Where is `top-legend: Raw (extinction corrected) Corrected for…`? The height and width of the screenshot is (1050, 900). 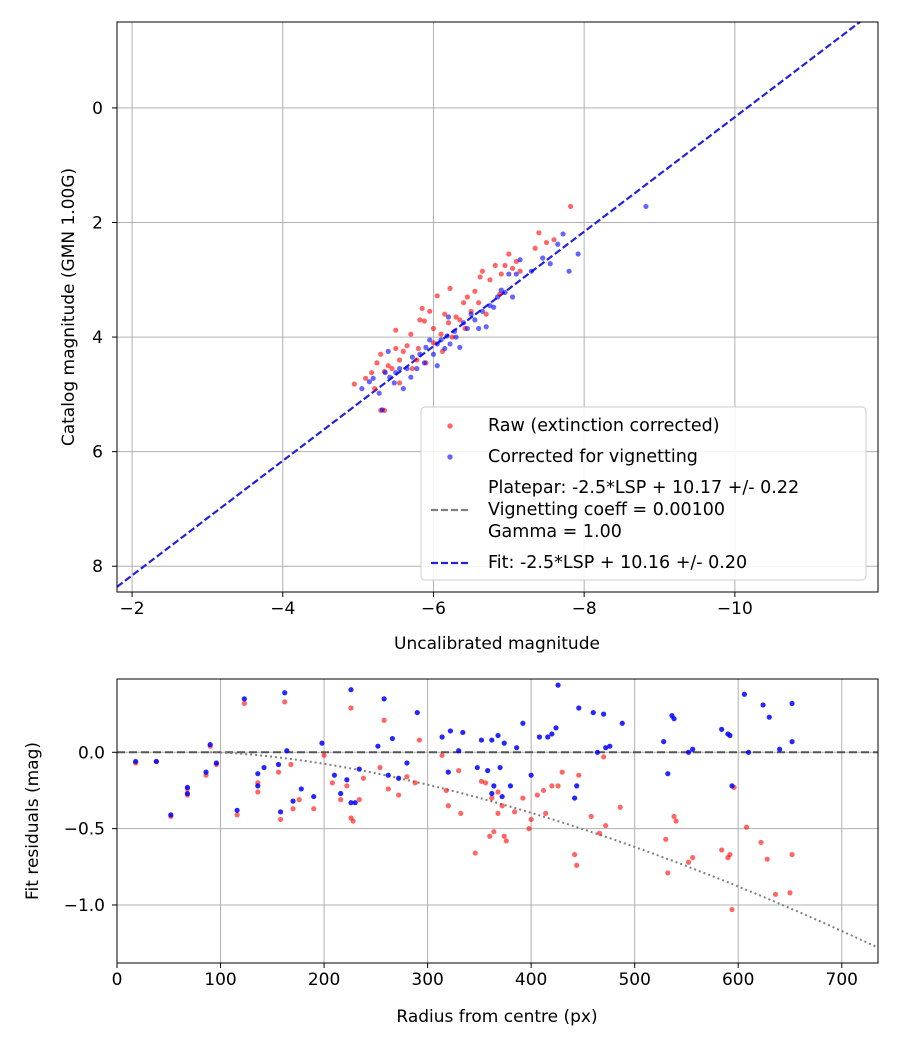
top-legend: Raw (extinction corrected) Corrected for… is located at coordinates (643, 493).